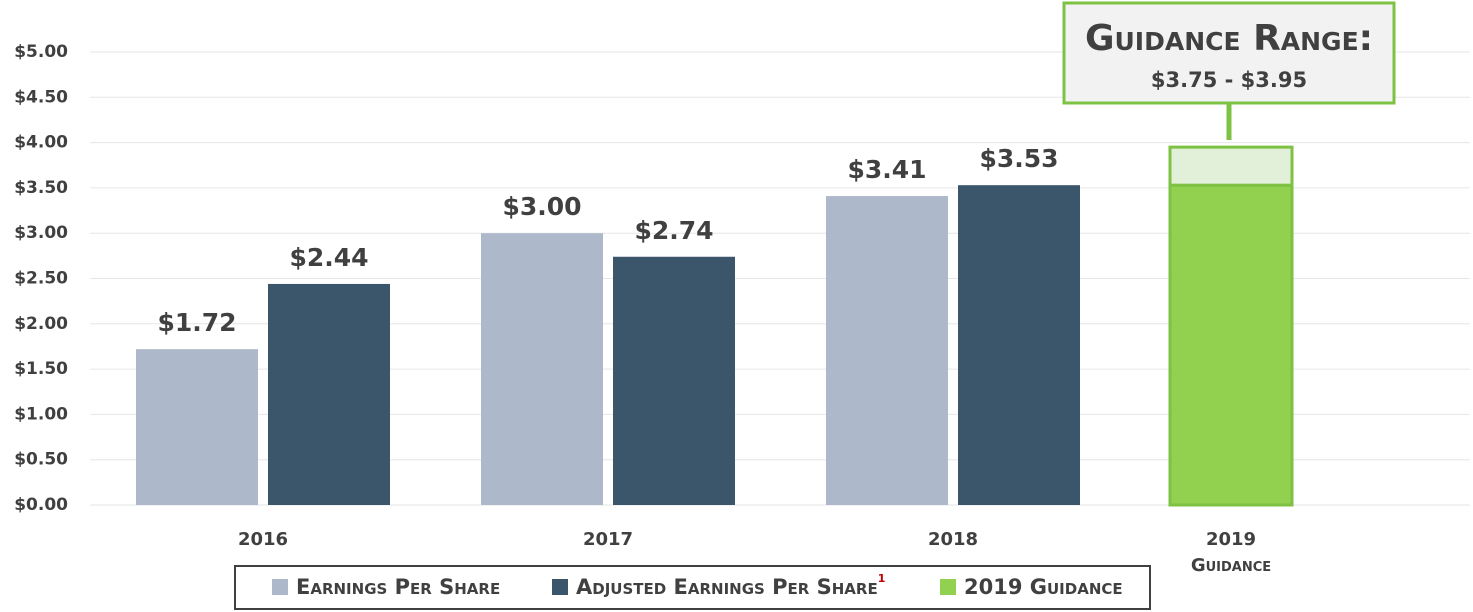 The image size is (1473, 612). I want to click on y-tick-label: $0.50, so click(41, 460).